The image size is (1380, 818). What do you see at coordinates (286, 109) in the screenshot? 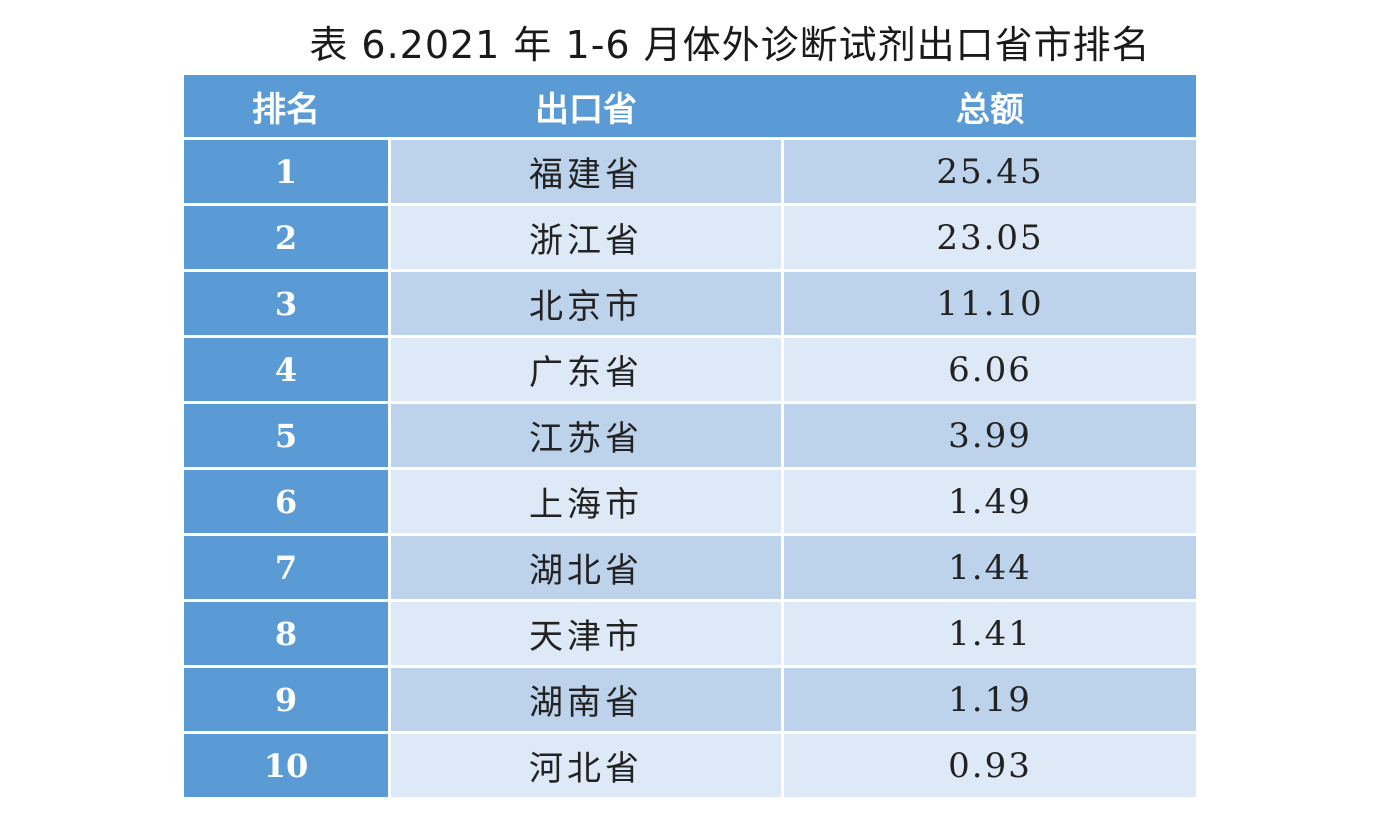
I see `column-header-rank: 排名` at bounding box center [286, 109].